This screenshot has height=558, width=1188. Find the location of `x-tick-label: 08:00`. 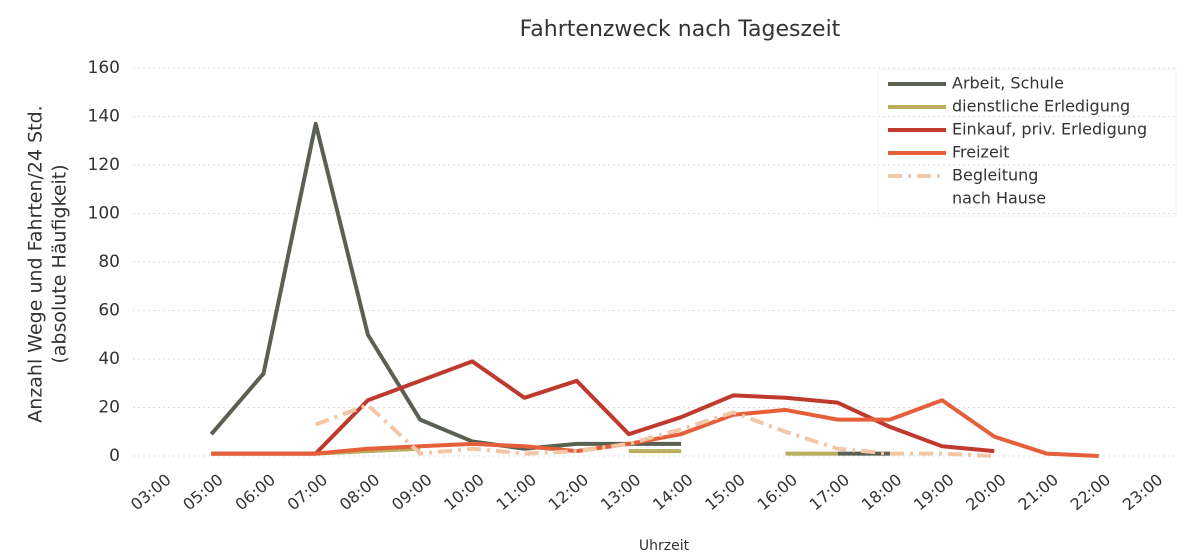

x-tick-label: 08:00 is located at coordinates (360, 492).